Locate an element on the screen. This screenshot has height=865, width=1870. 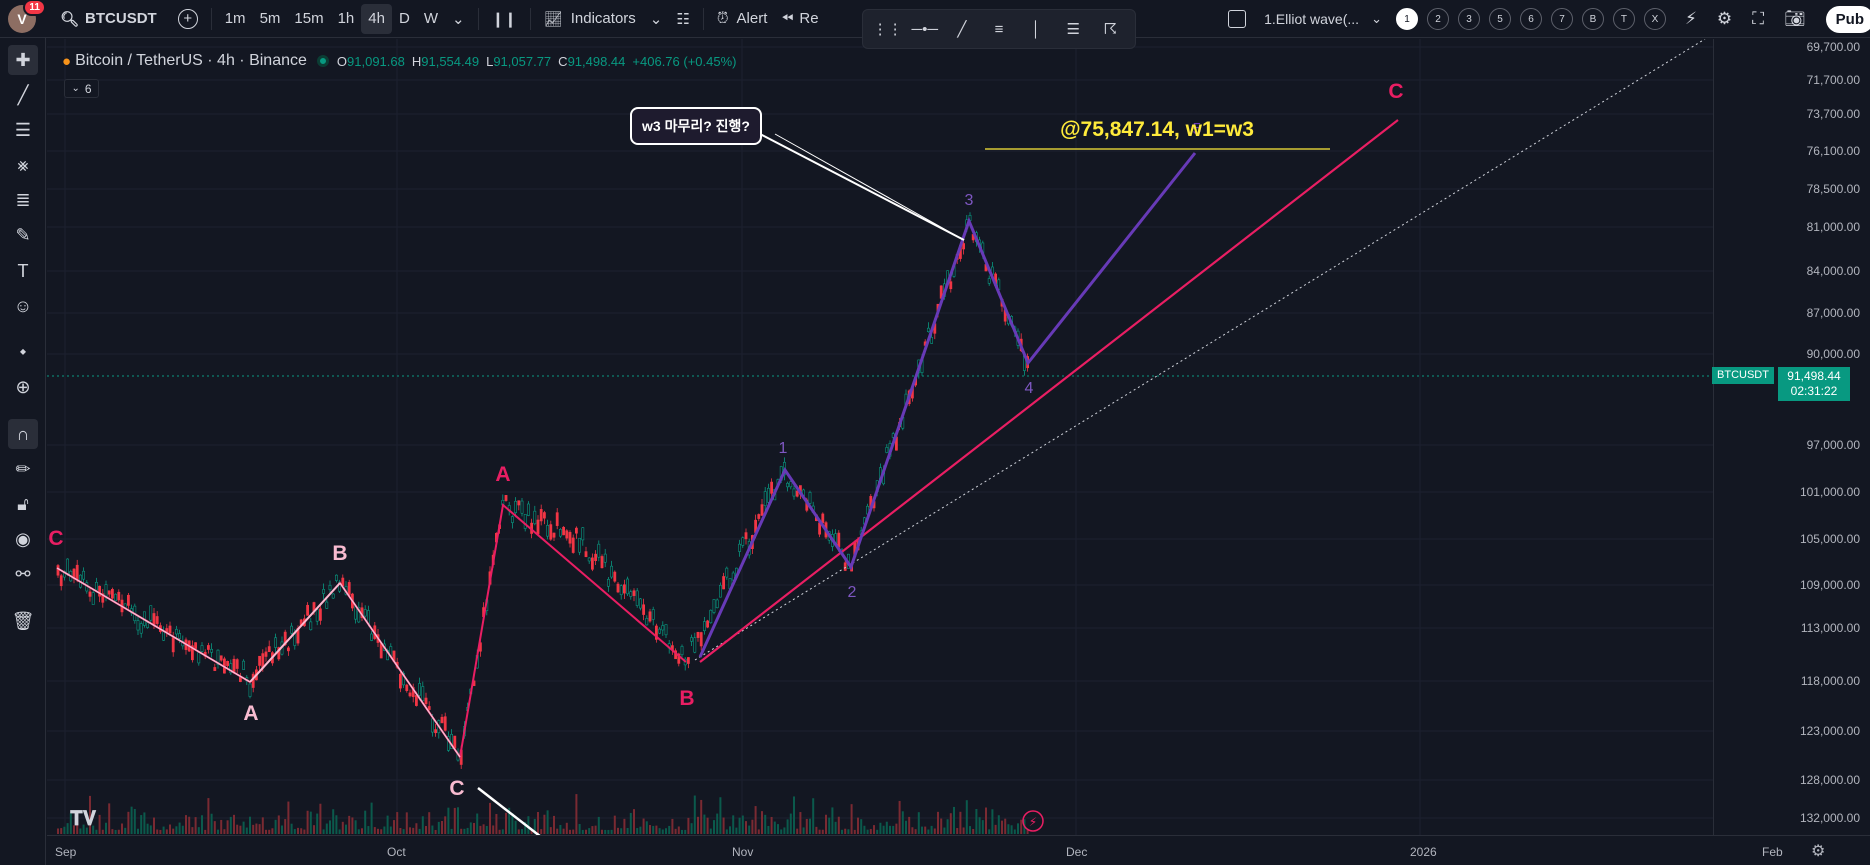
template-badge-2: 2 is located at coordinates (1437, 19).